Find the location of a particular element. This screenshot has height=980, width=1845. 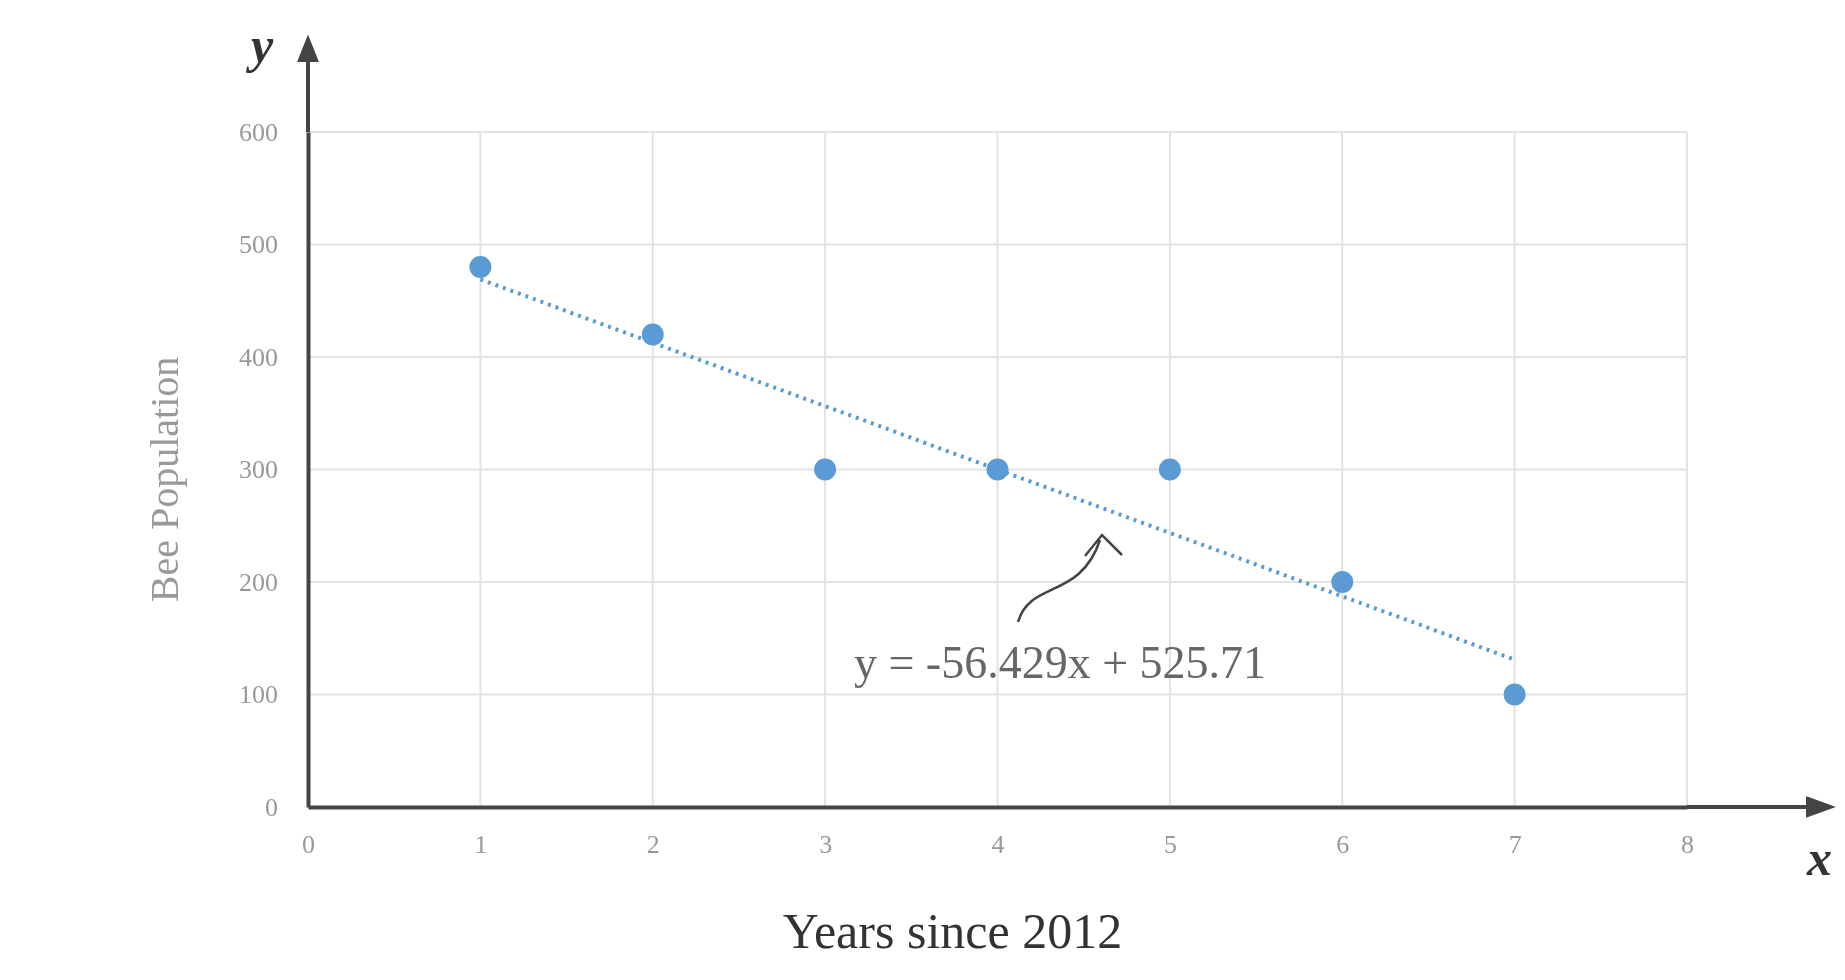

annotation: y = -56.429x + 525.71 is located at coordinates (1060, 662).